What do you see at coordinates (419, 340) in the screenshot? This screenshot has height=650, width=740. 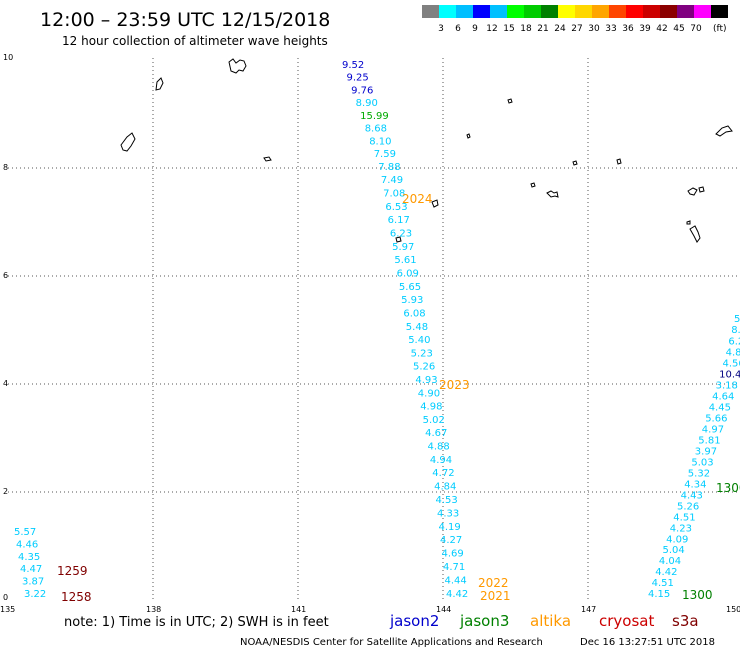 I see `swh-value: 5.40` at bounding box center [419, 340].